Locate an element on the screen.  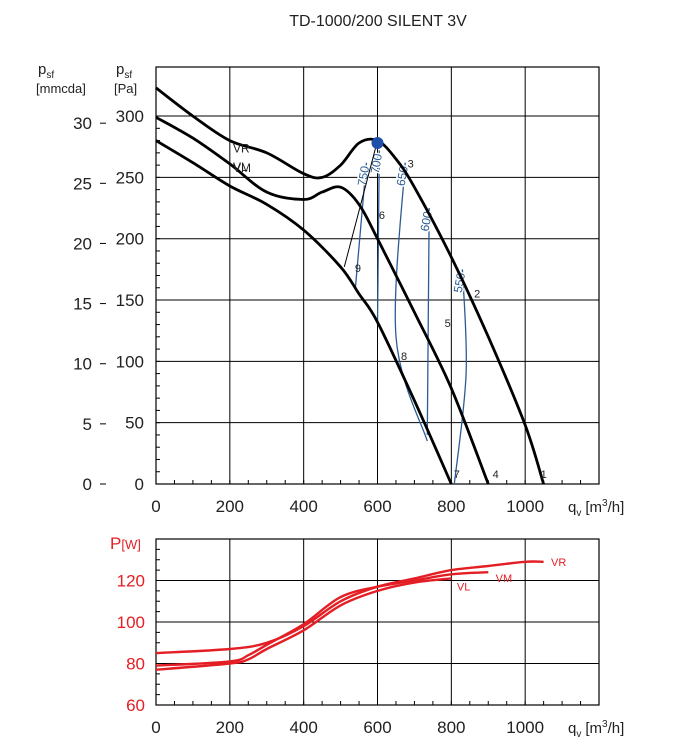
power-axis-title: P[W] is located at coordinates (125, 543).